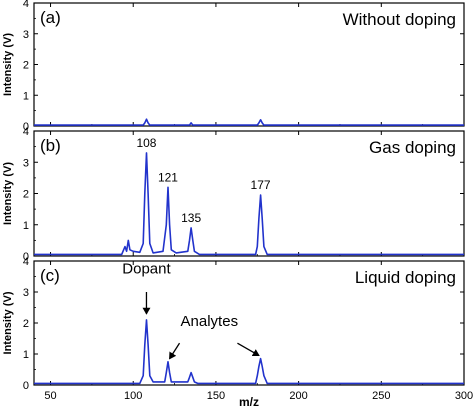  I want to click on annotation-label: Dopant, so click(146, 268).